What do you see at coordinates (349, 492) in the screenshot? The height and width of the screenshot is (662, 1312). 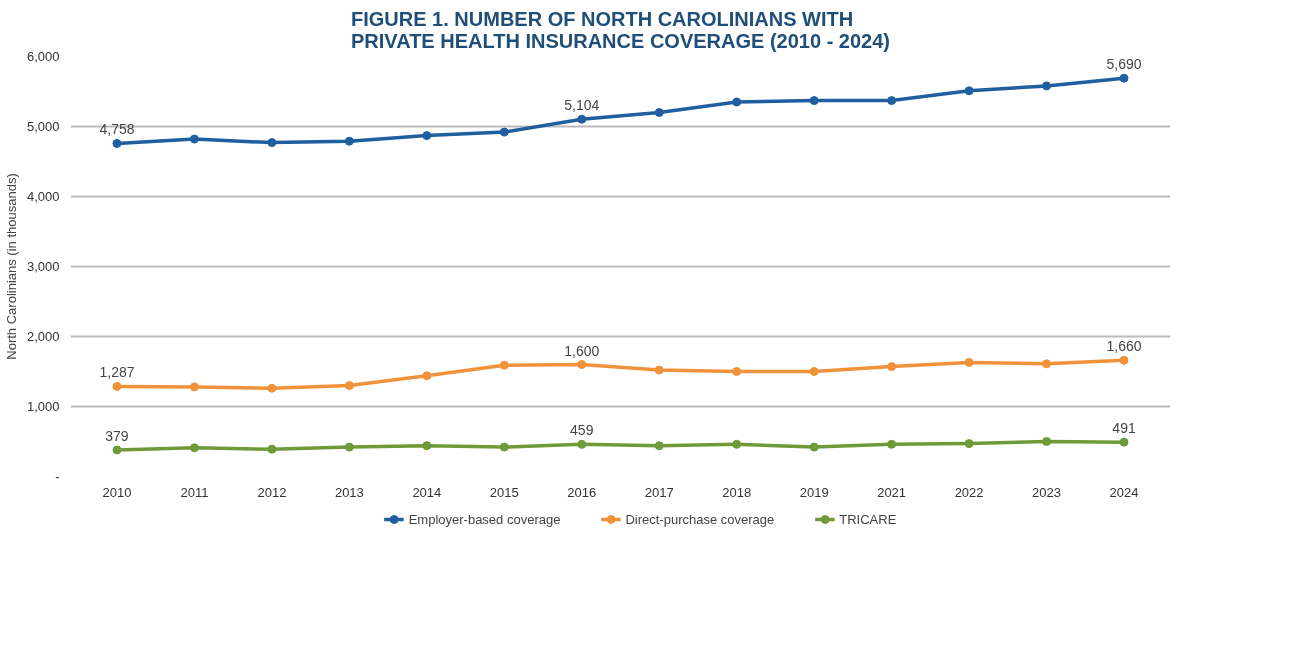 I see `x-tick-label: 2013` at bounding box center [349, 492].